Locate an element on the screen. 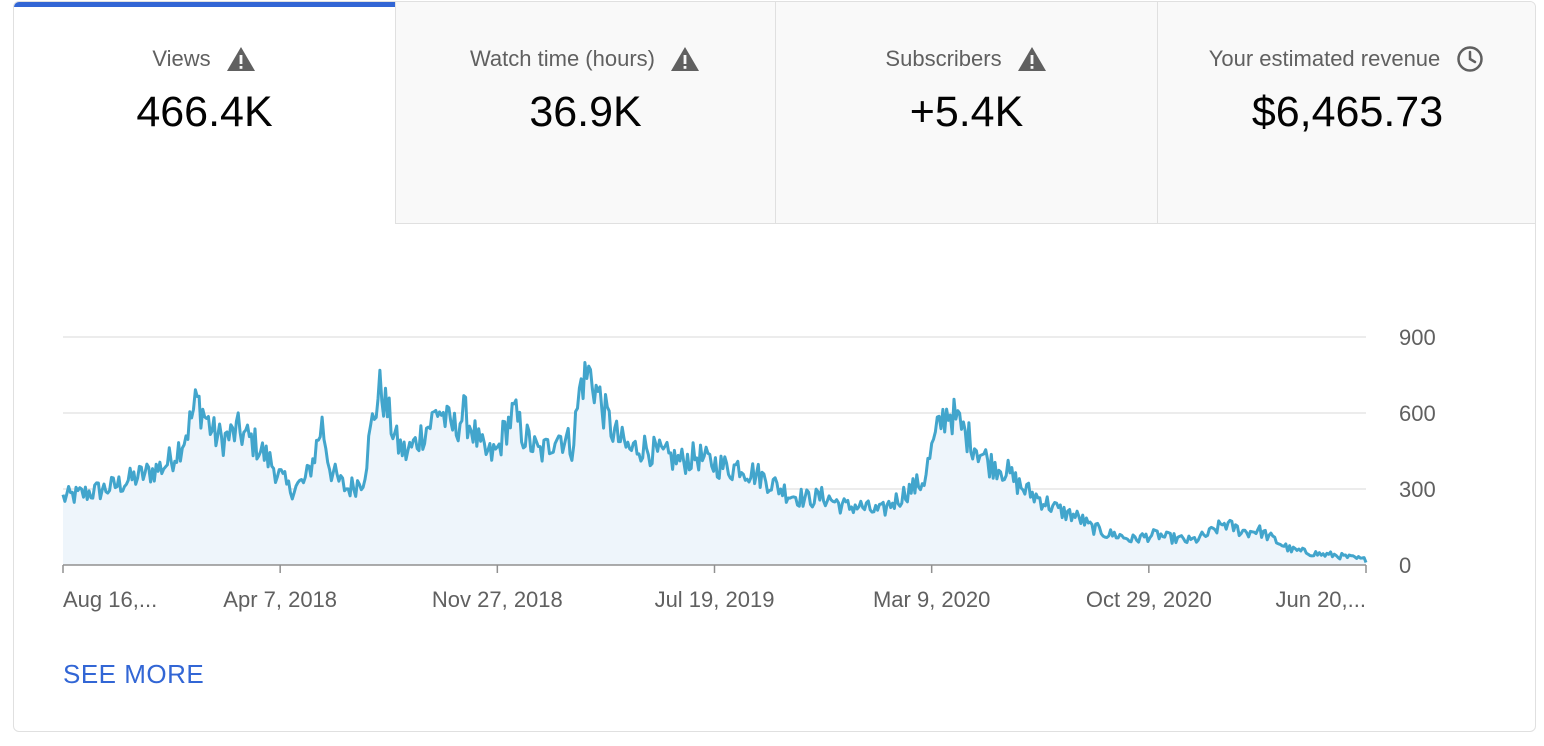 Image resolution: width=1544 pixels, height=746 pixels. tab-label: Your estimated revenue is located at coordinates (1324, 58).